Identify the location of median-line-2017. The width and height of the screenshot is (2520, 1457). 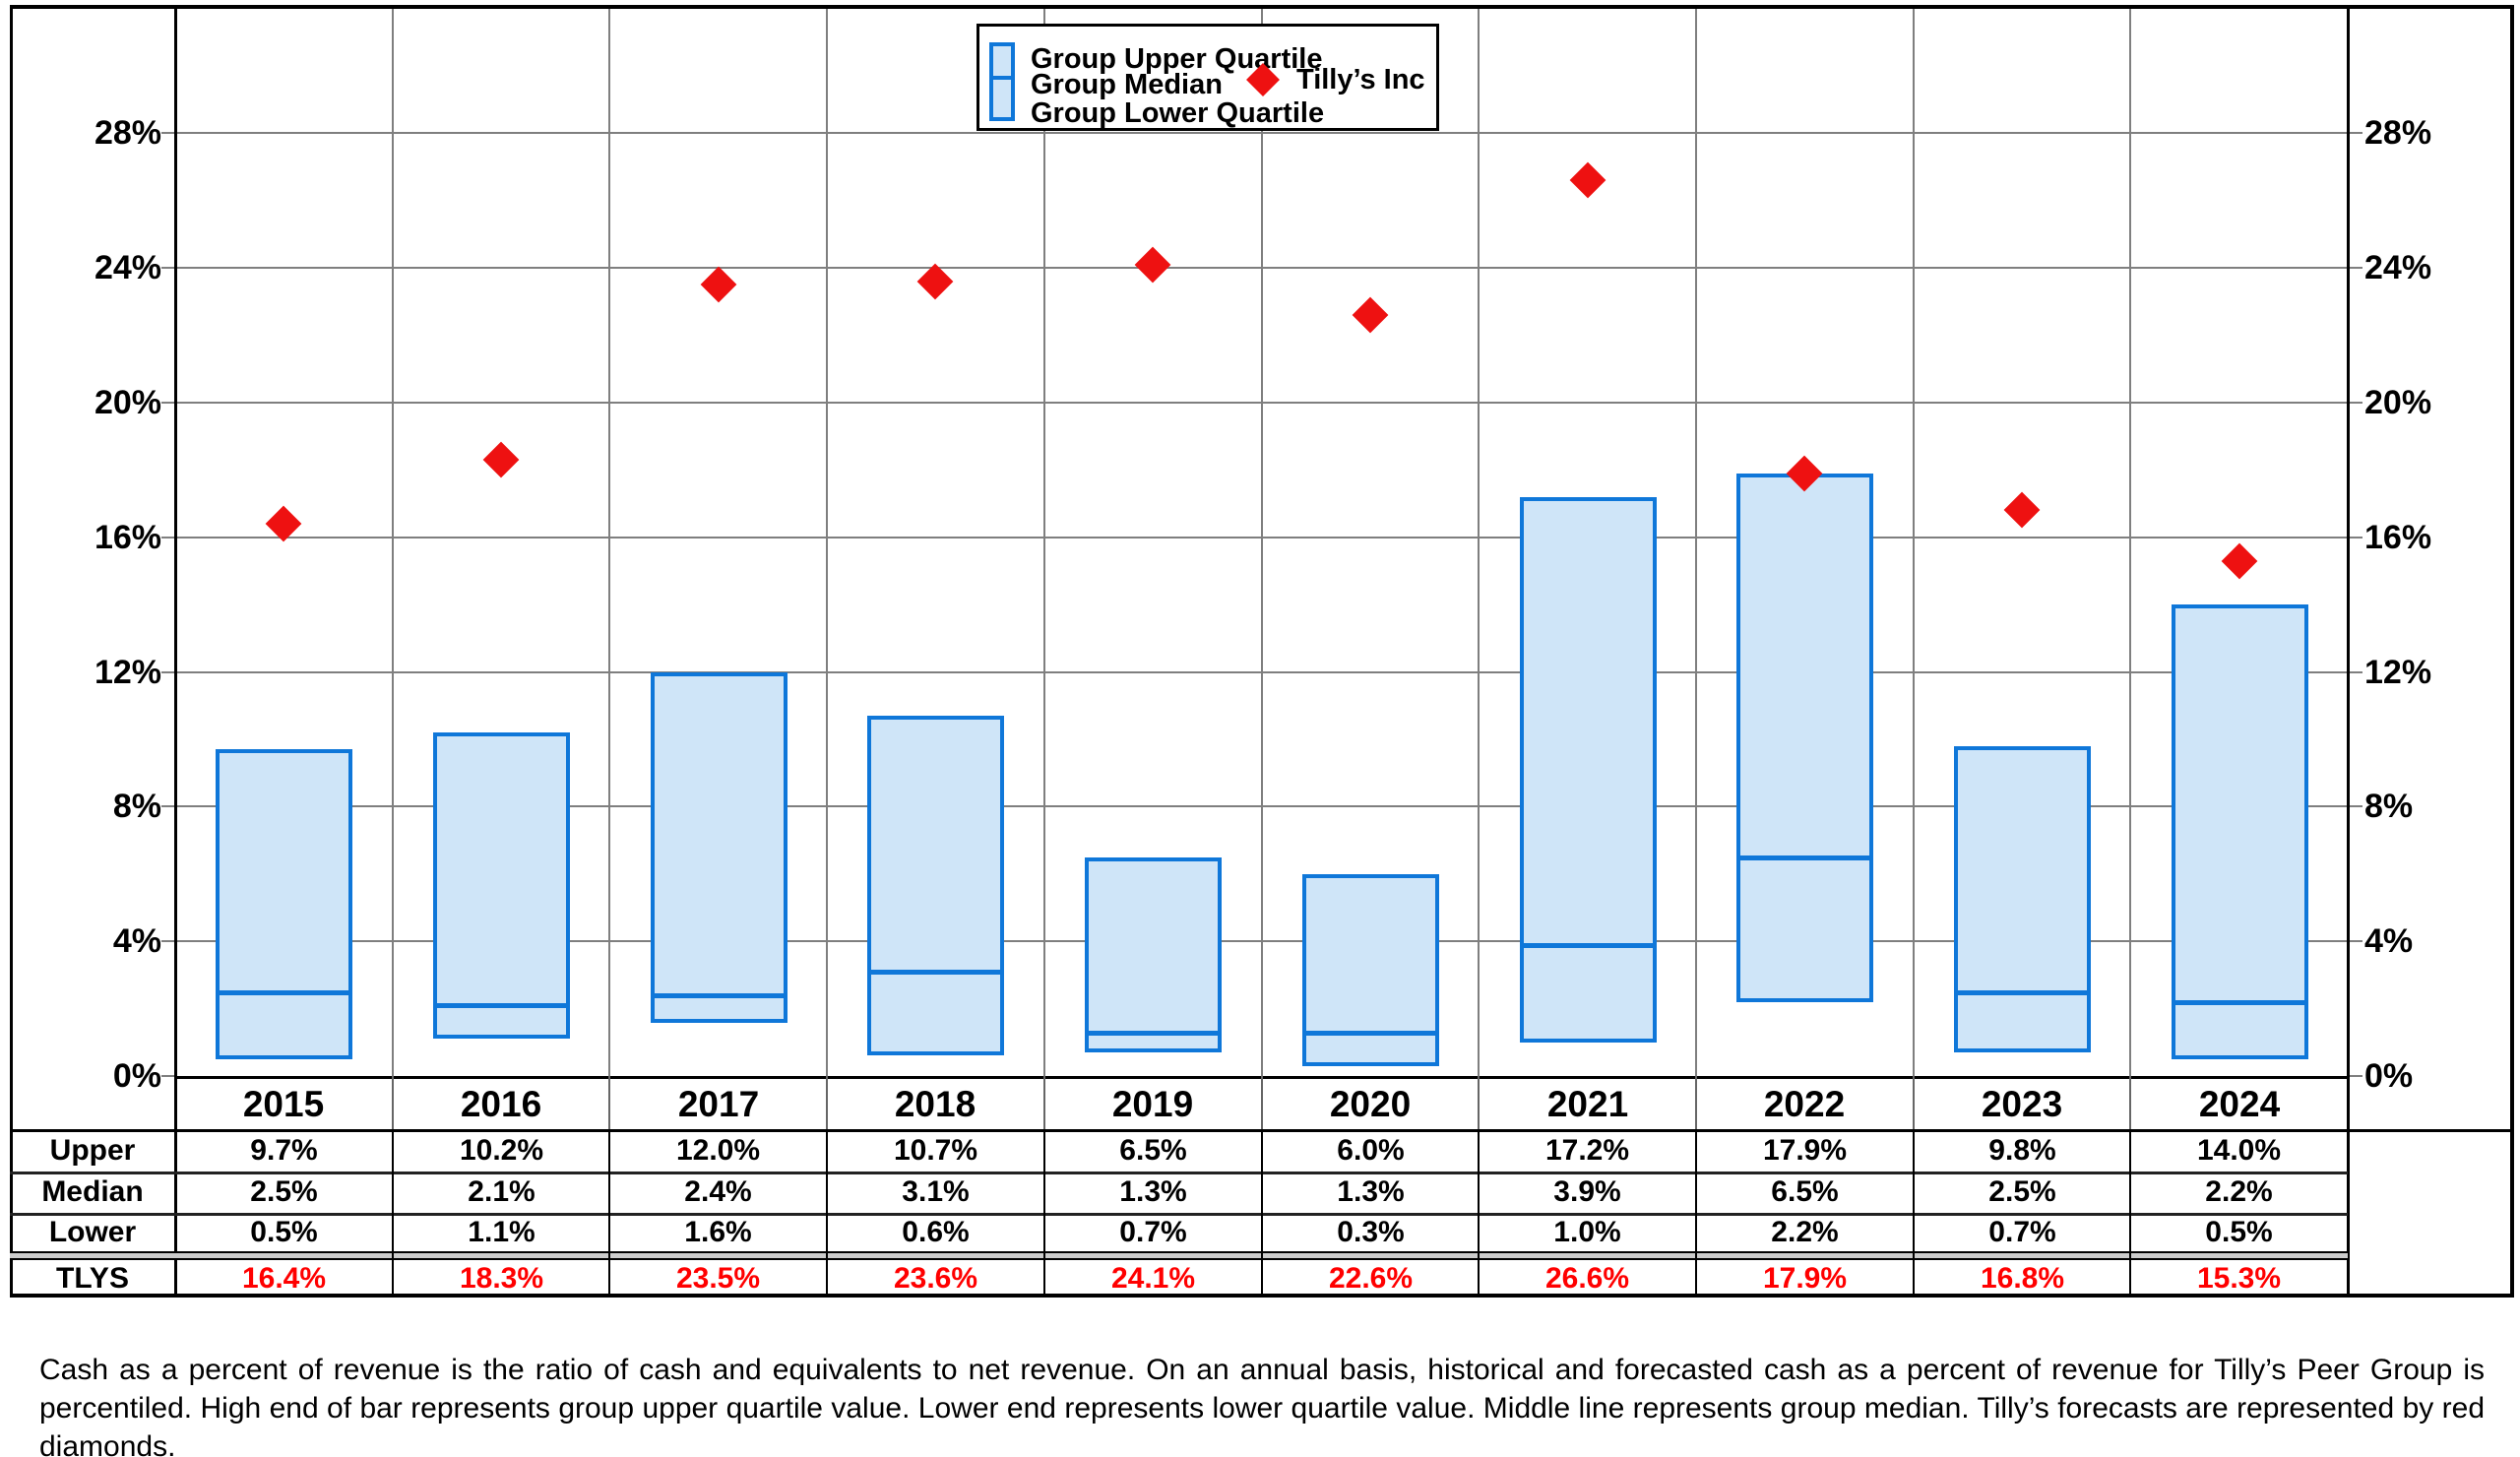
(719, 995).